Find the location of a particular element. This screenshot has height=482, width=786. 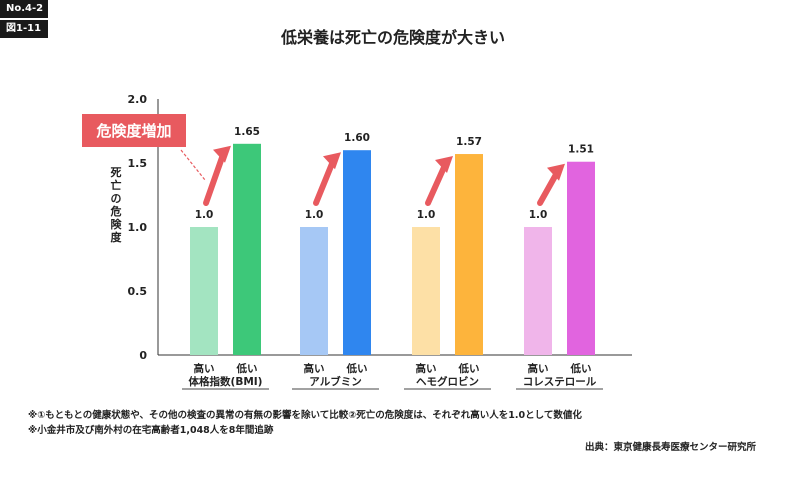

y-tick-label: 1.5 is located at coordinates (138, 163).